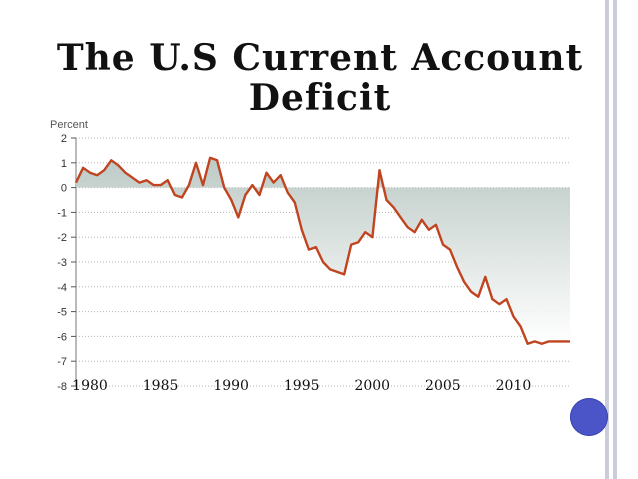 This screenshot has height=479, width=638. What do you see at coordinates (320, 78) in the screenshot?
I see `slide-title: The U.S Current Account Deficit` at bounding box center [320, 78].